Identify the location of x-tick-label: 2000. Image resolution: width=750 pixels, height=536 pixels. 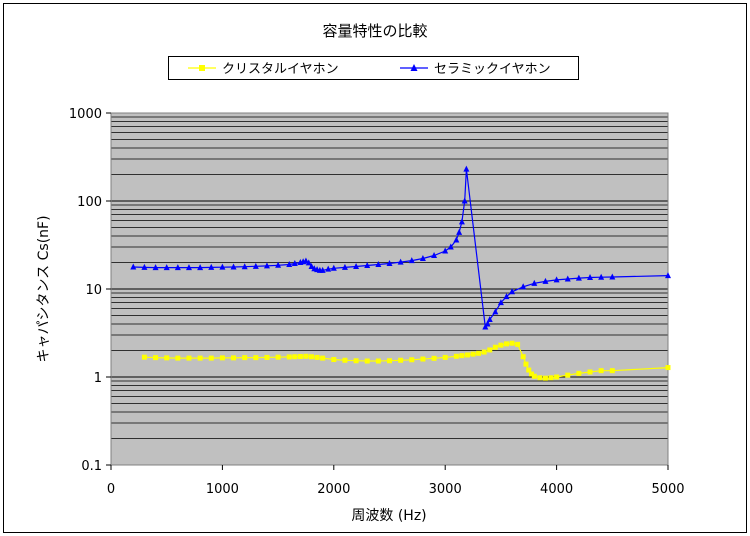
(333, 489).